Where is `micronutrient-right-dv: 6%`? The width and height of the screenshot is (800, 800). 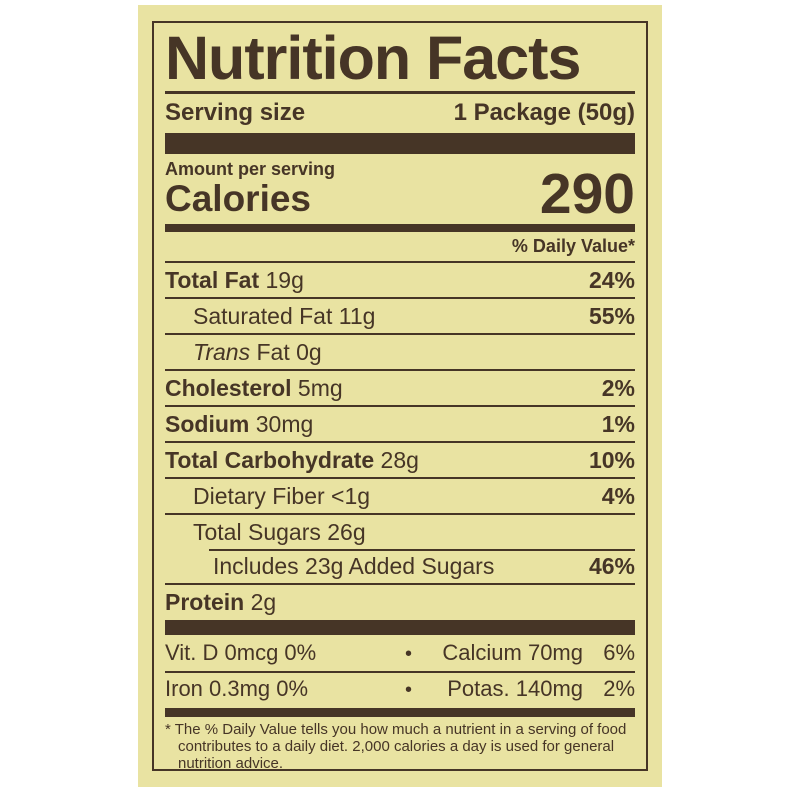
micronutrient-right-dv: 6% is located at coordinates (619, 652).